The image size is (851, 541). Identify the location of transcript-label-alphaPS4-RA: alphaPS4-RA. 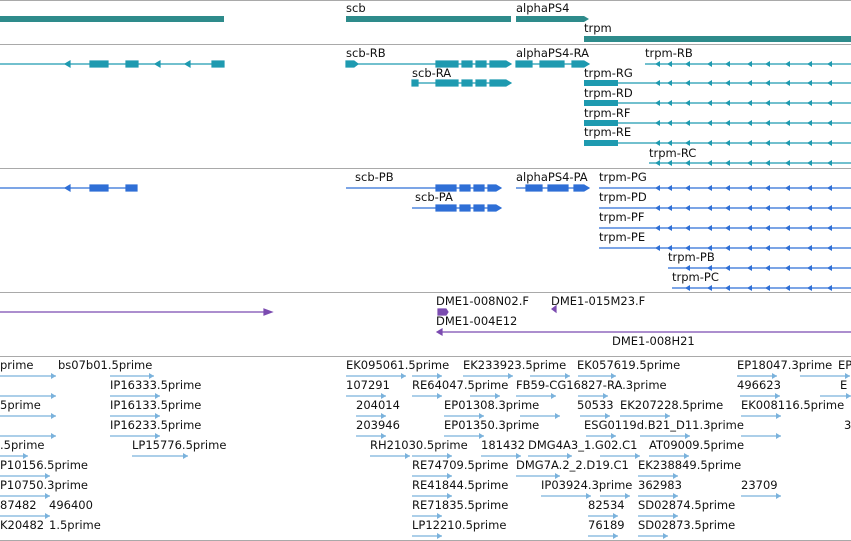
(552, 53).